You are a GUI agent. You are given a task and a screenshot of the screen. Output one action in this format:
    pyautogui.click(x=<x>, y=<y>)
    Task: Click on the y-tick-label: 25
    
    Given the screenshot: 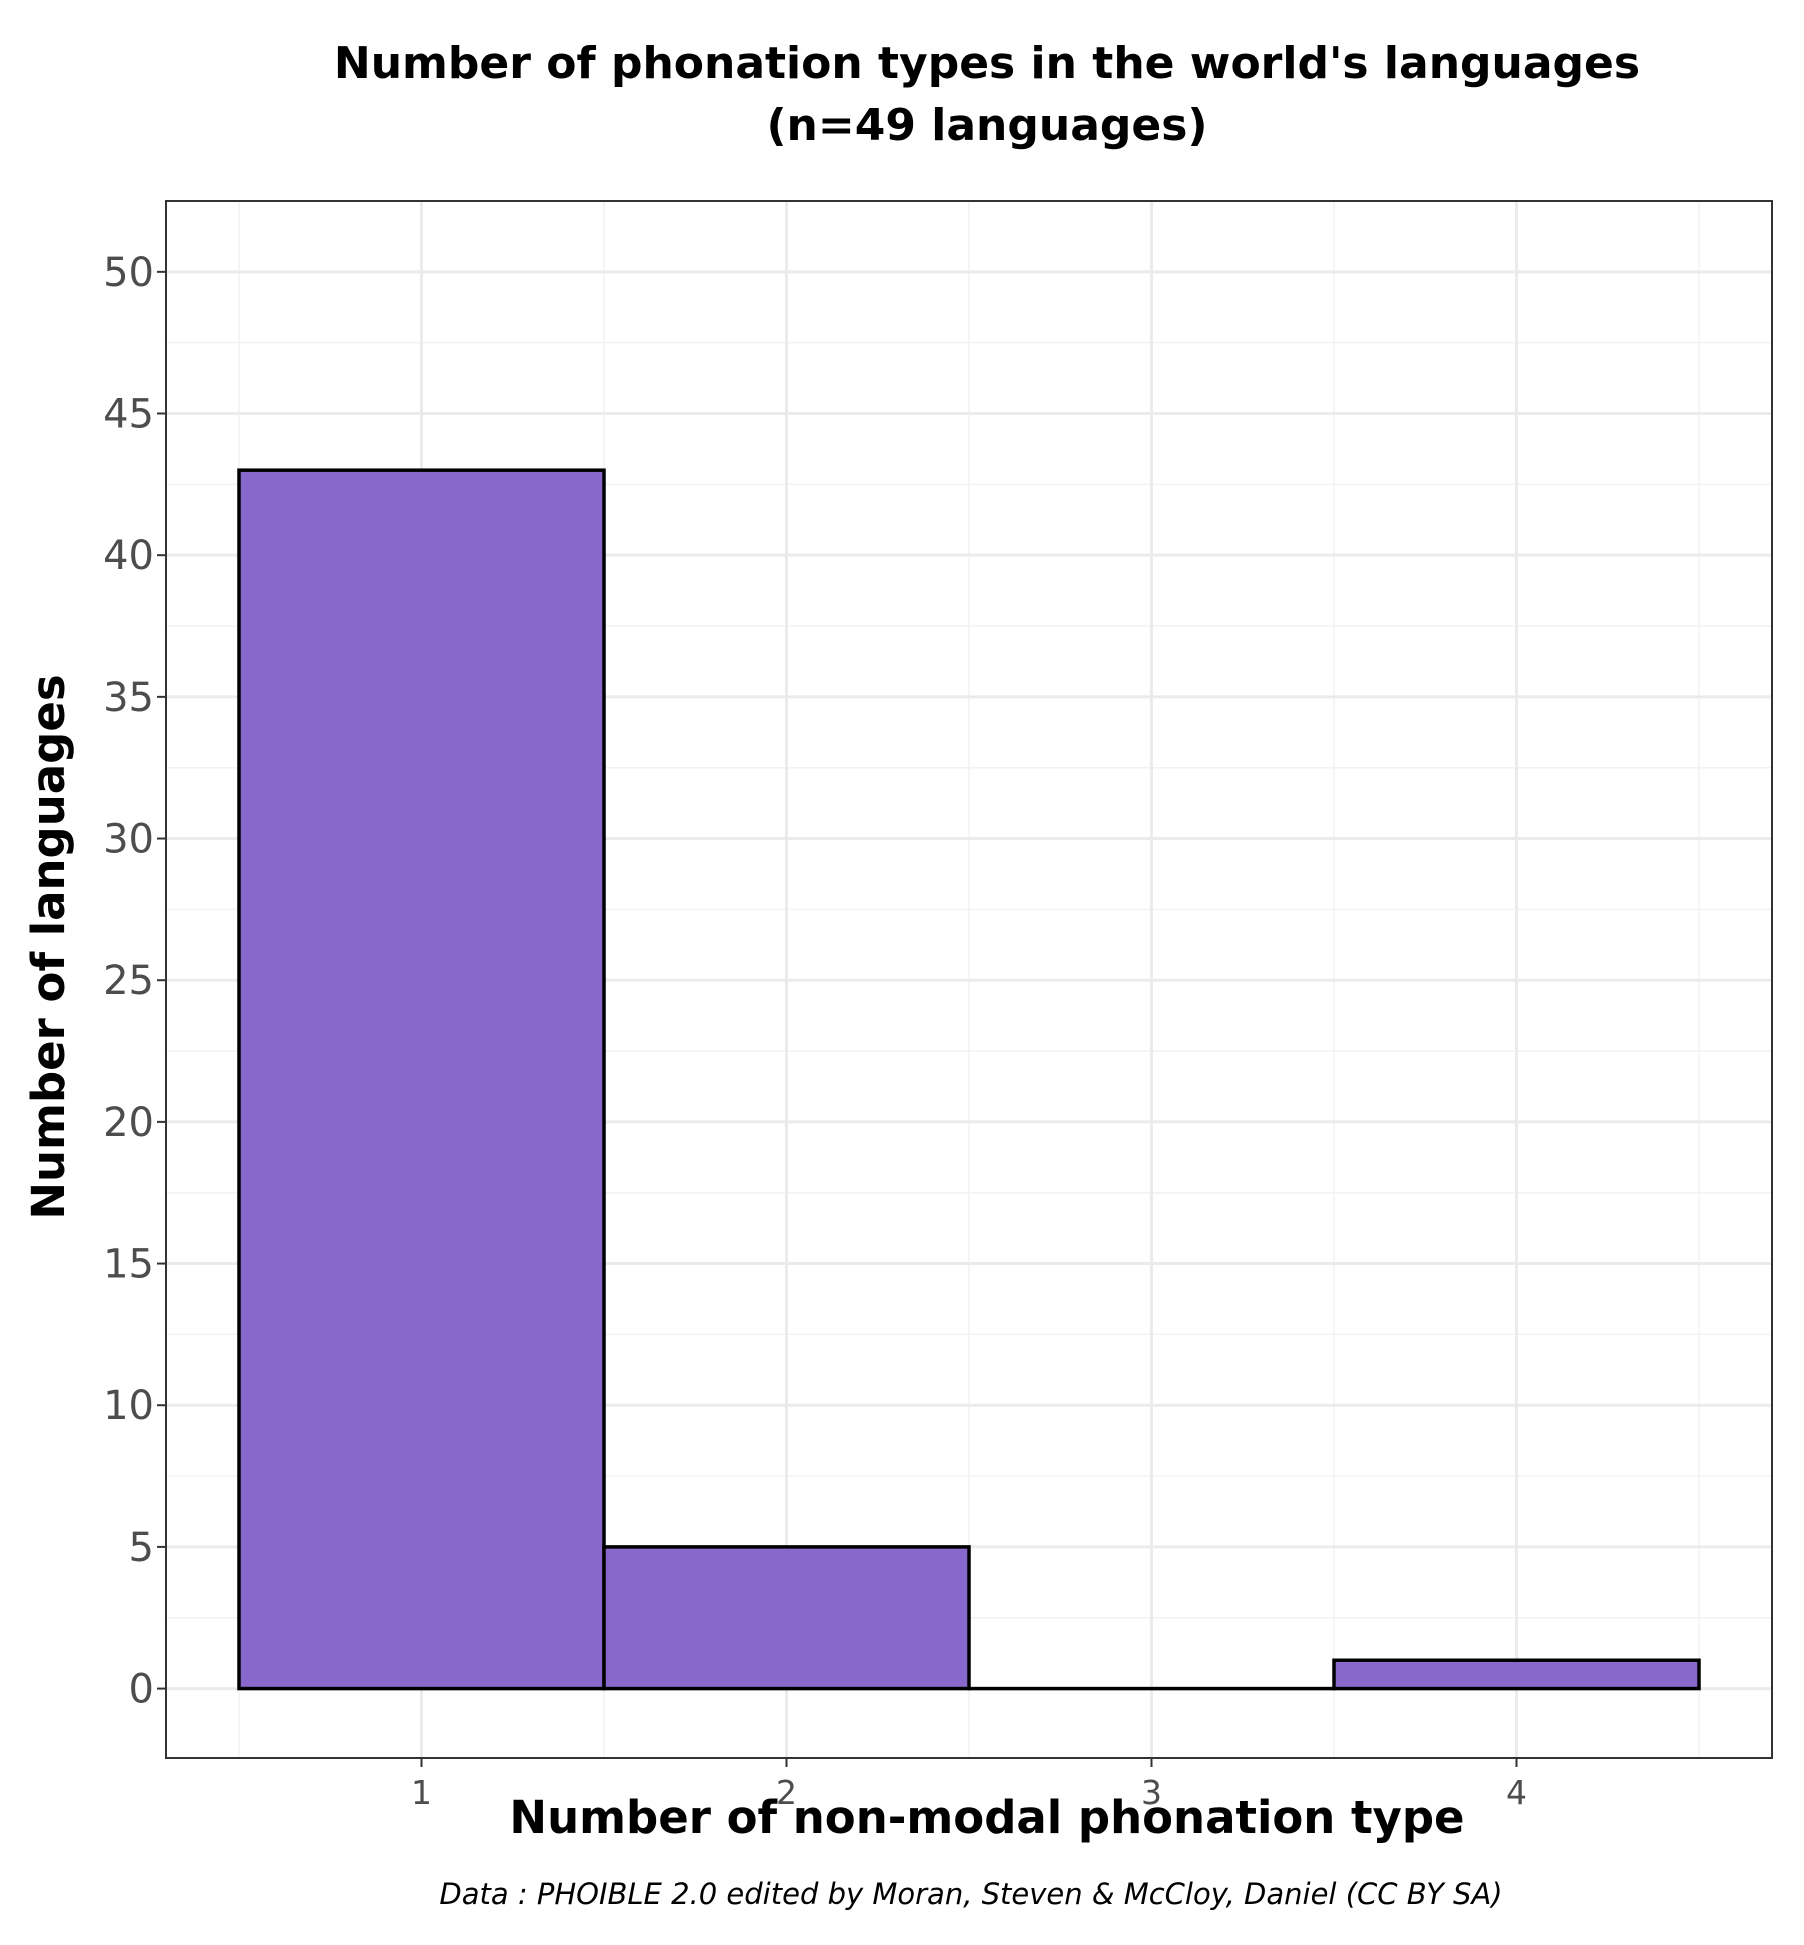 What is the action you would take?
    pyautogui.click(x=128, y=981)
    